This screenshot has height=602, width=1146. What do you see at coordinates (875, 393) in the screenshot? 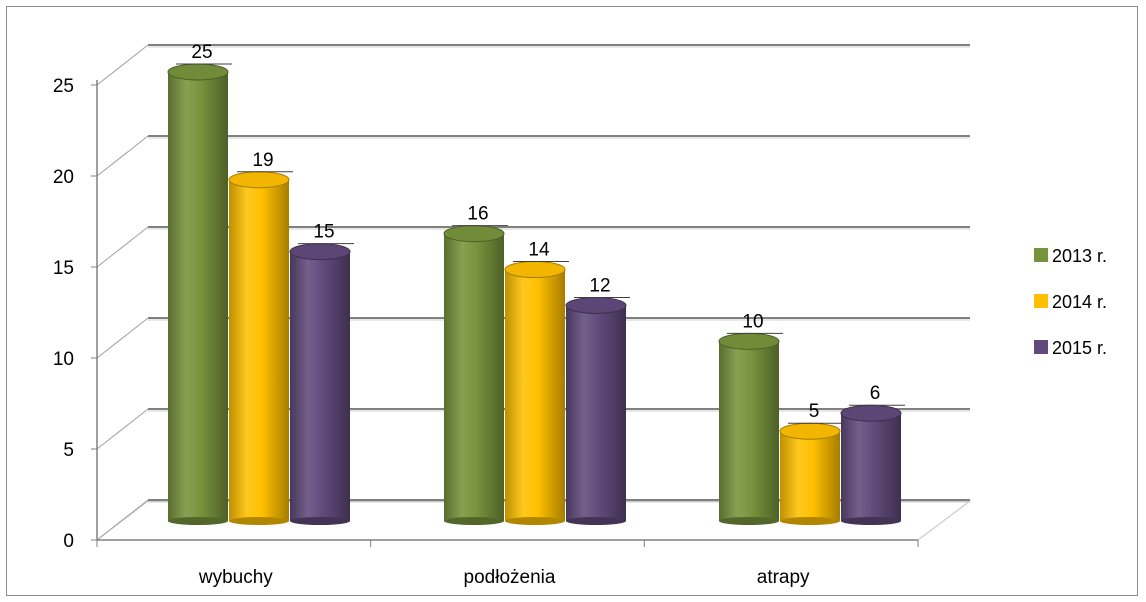
I see `value-label: 6` at bounding box center [875, 393].